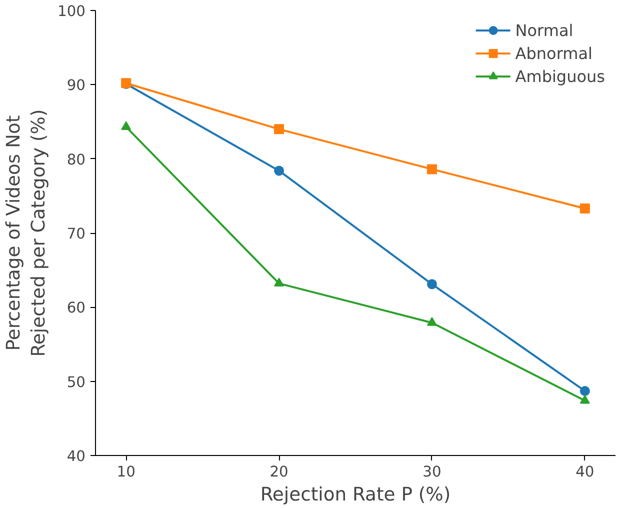  I want to click on y-tick-label: 70, so click(76, 234).